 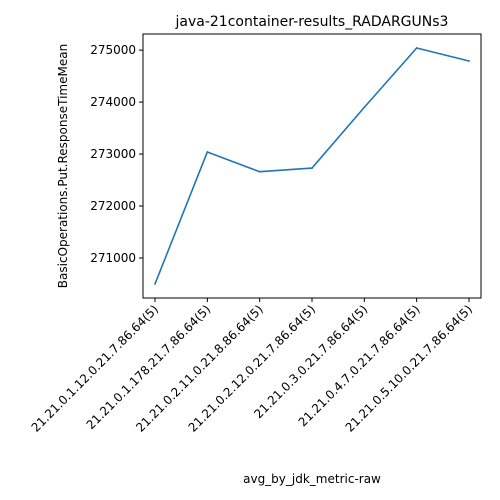 I want to click on y-axis-title: BasicOperations.Put.ResponseTimeMean, so click(x=63, y=166).